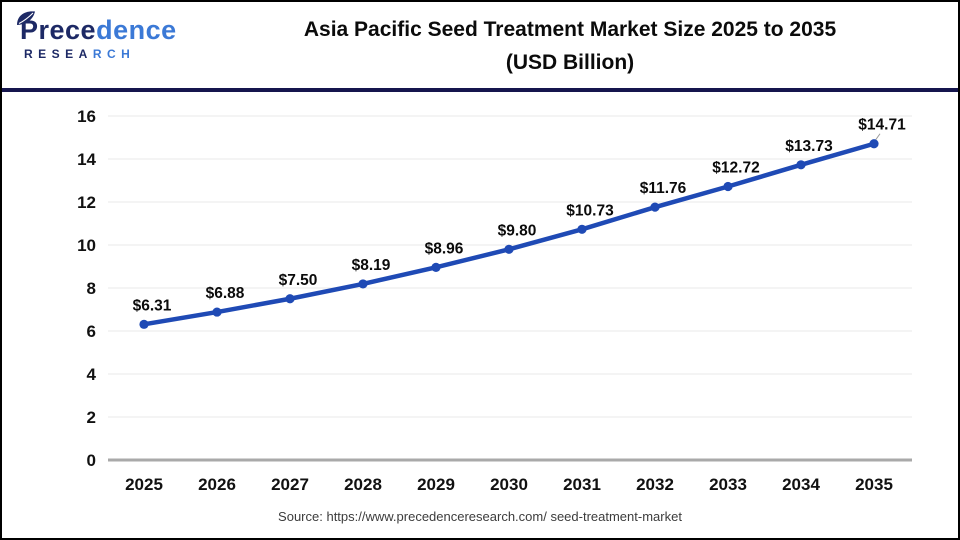 This screenshot has width=960, height=540. What do you see at coordinates (217, 484) in the screenshot?
I see `x-tick-label: 2026` at bounding box center [217, 484].